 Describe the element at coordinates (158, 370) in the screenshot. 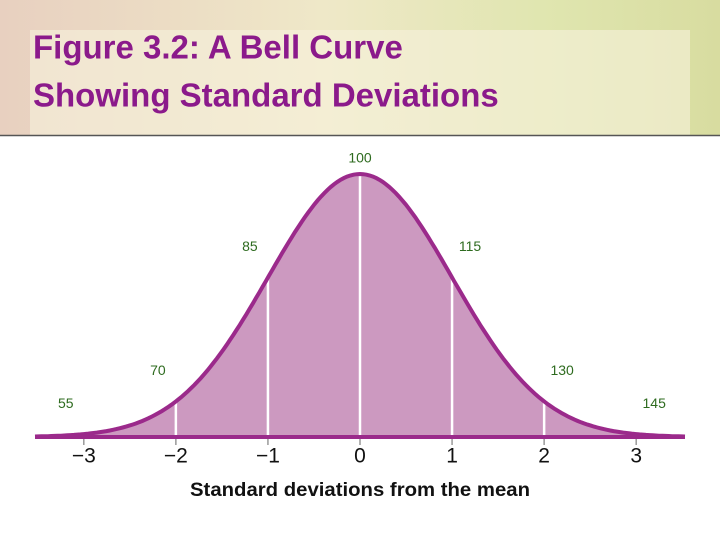

I see `score-label: 70` at that location.